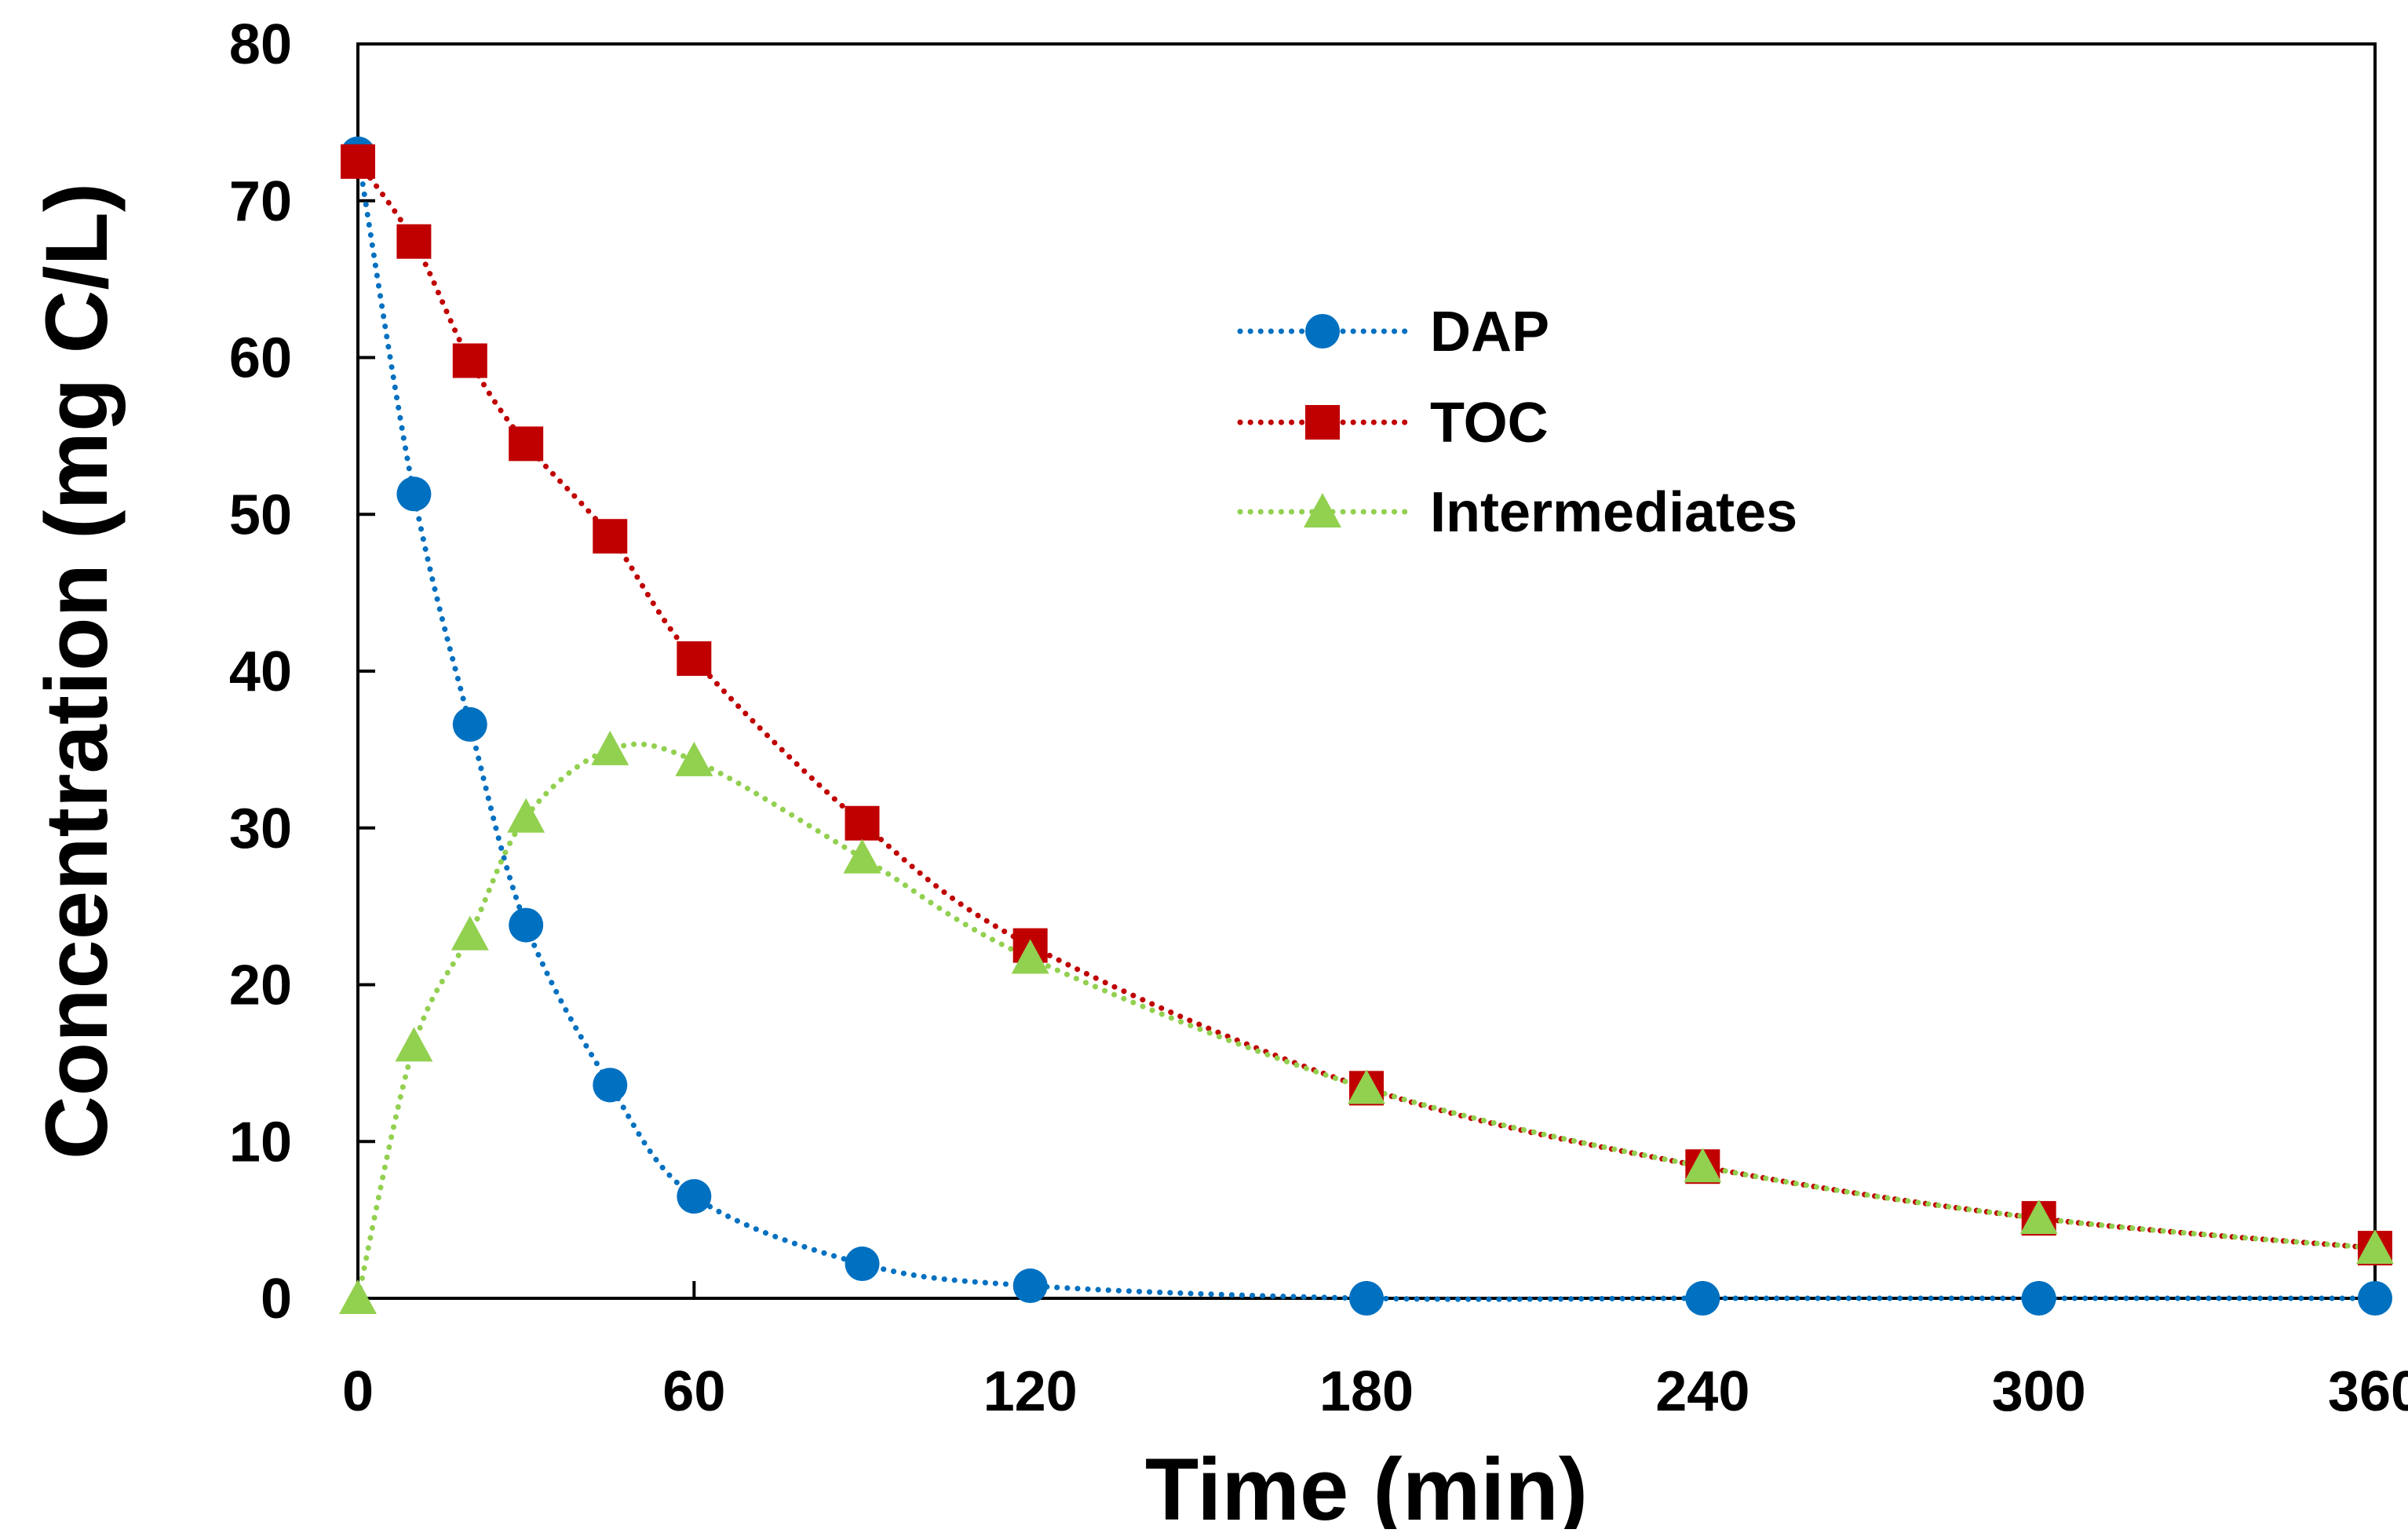 The height and width of the screenshot is (1533, 2408). I want to click on x-tick-label: 120, so click(1031, 1391).